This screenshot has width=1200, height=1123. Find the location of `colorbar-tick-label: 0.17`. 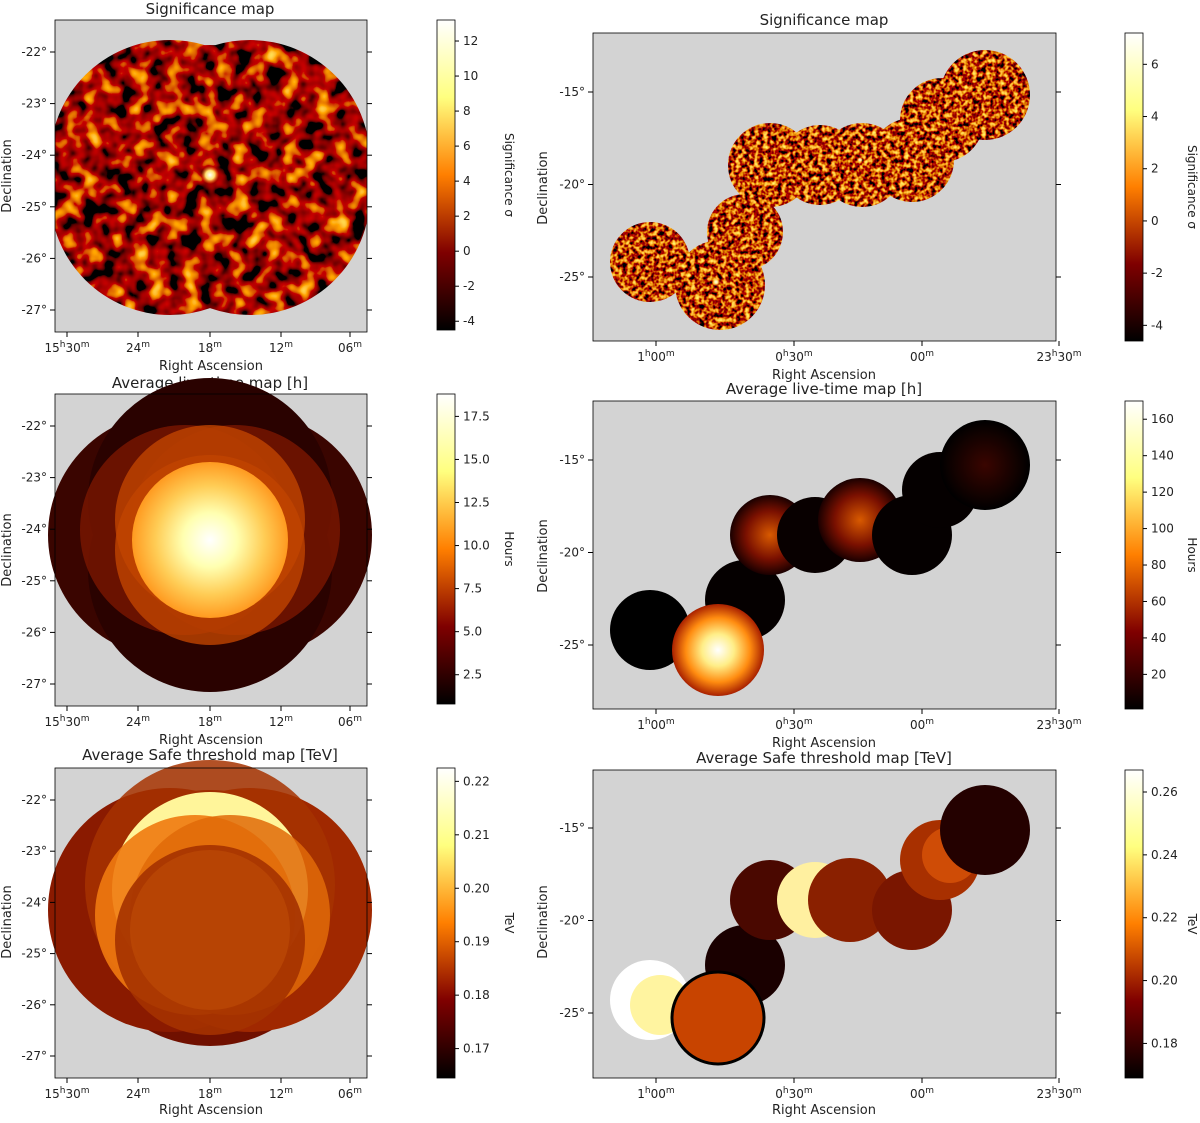

colorbar-tick-label: 0.17 is located at coordinates (476, 1049).